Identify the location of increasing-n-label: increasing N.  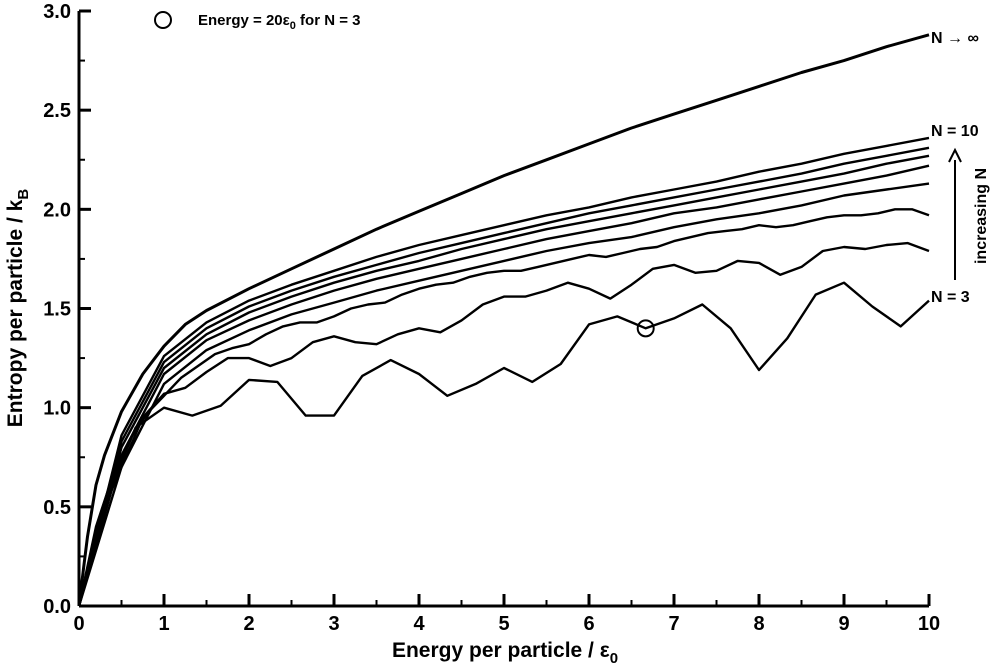
(981, 216).